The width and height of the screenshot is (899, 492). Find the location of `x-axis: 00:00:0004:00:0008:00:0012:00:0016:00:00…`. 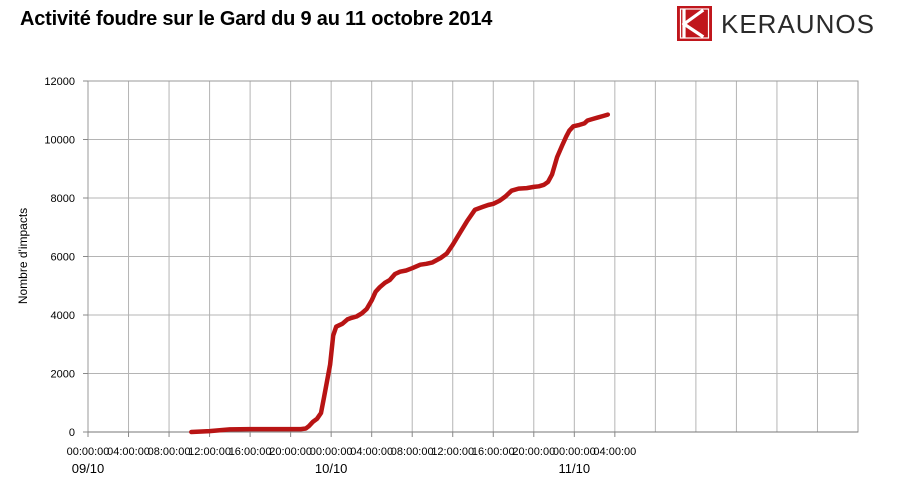

x-axis: 00:00:0004:00:0008:00:0012:00:0016:00:00… is located at coordinates (351, 445).